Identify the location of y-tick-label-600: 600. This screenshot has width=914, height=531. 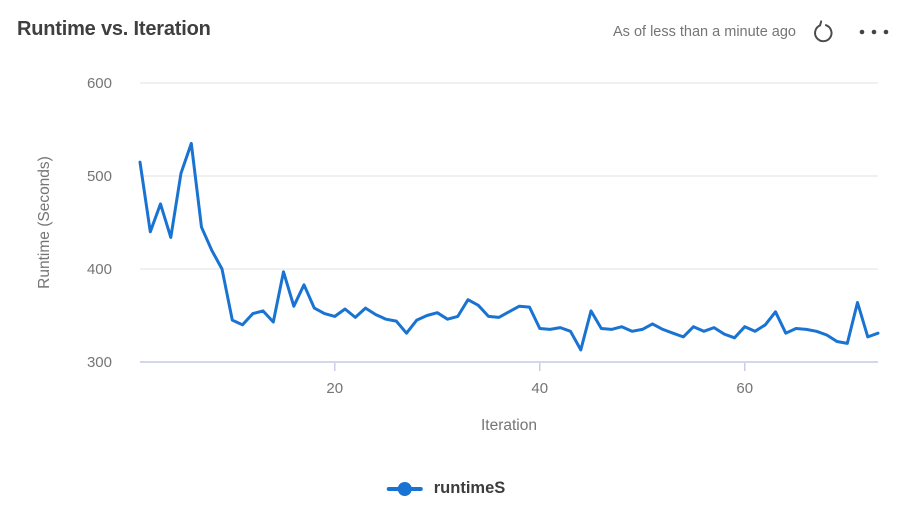
(99, 83).